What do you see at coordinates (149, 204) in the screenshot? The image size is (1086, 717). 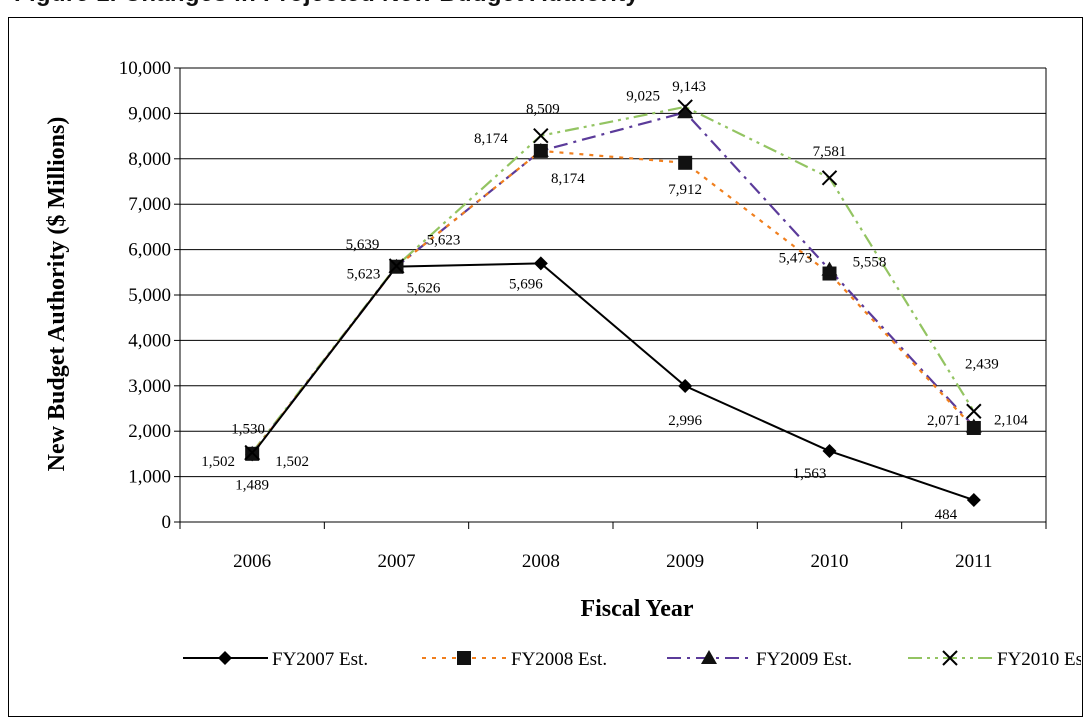 I see `y-tick-label: 7,000` at bounding box center [149, 204].